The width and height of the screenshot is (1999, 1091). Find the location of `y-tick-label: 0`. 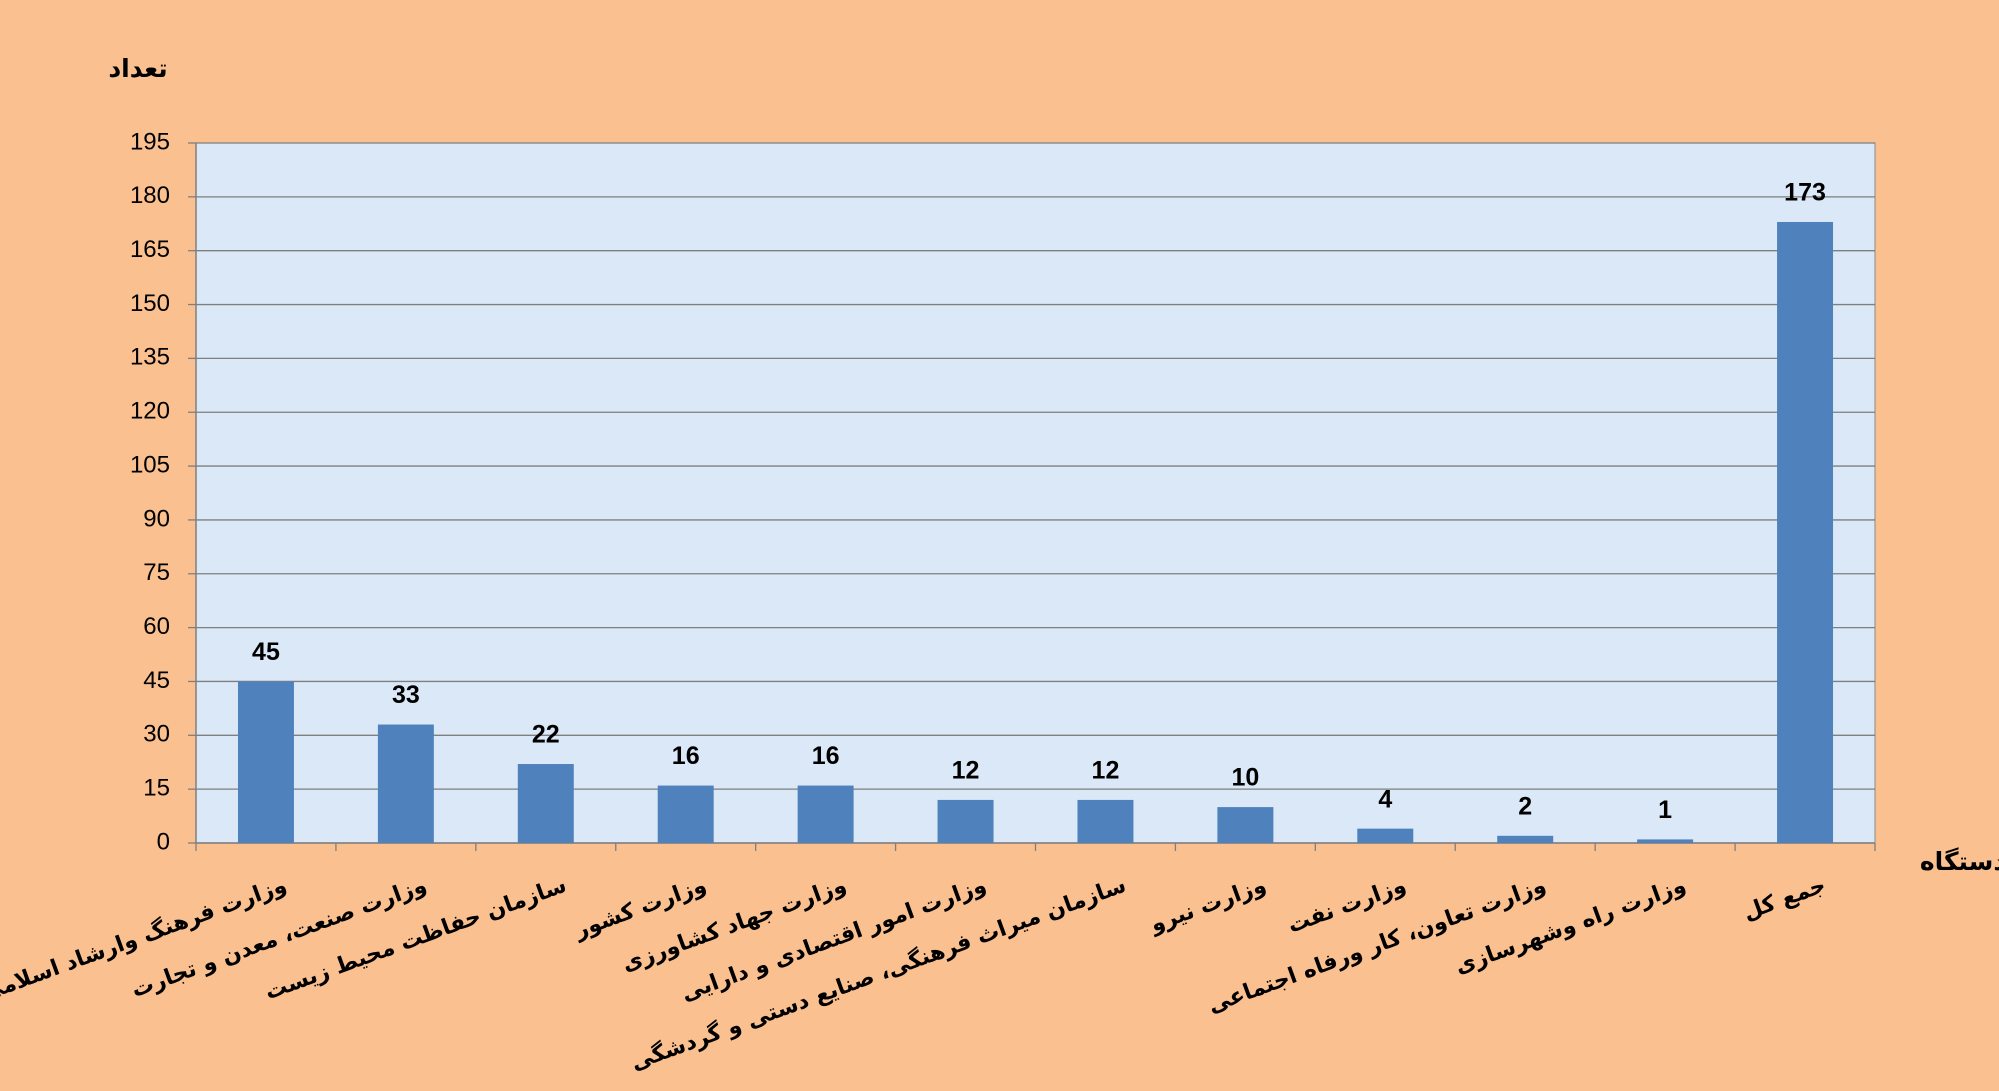

y-tick-label: 0 is located at coordinates (163, 841).